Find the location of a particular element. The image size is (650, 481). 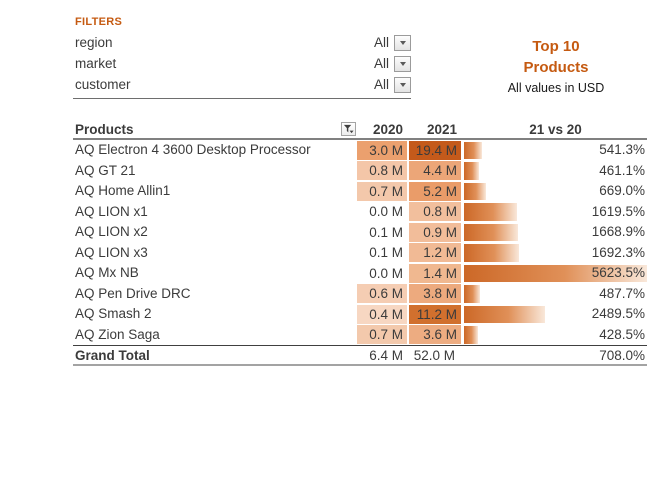

product-name: AQ Electron 4 3600 Desktop Processor is located at coordinates (193, 149).